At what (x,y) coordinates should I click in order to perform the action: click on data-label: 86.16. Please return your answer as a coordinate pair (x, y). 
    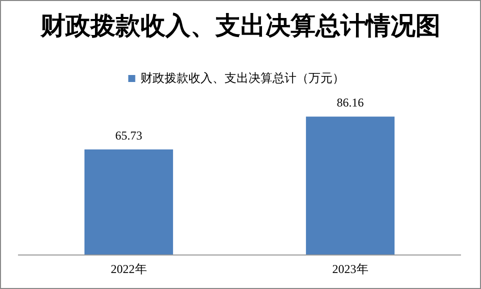
    Looking at the image, I should click on (350, 103).